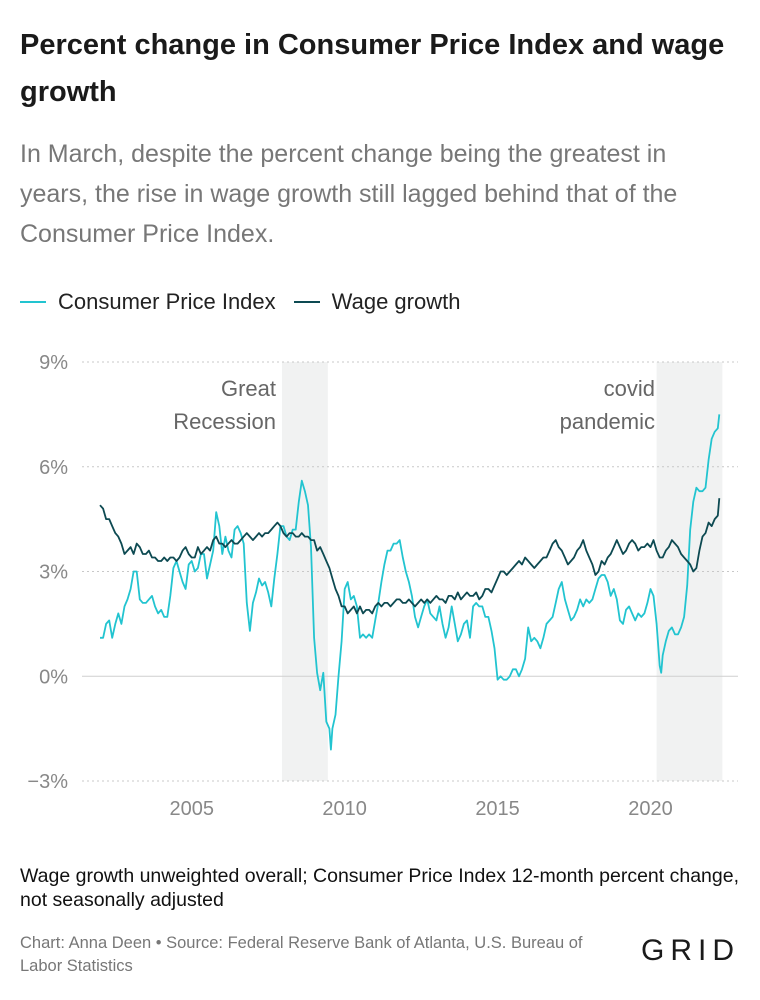 The height and width of the screenshot is (1000, 760). I want to click on y-tick-label-4: −3%, so click(47, 782).